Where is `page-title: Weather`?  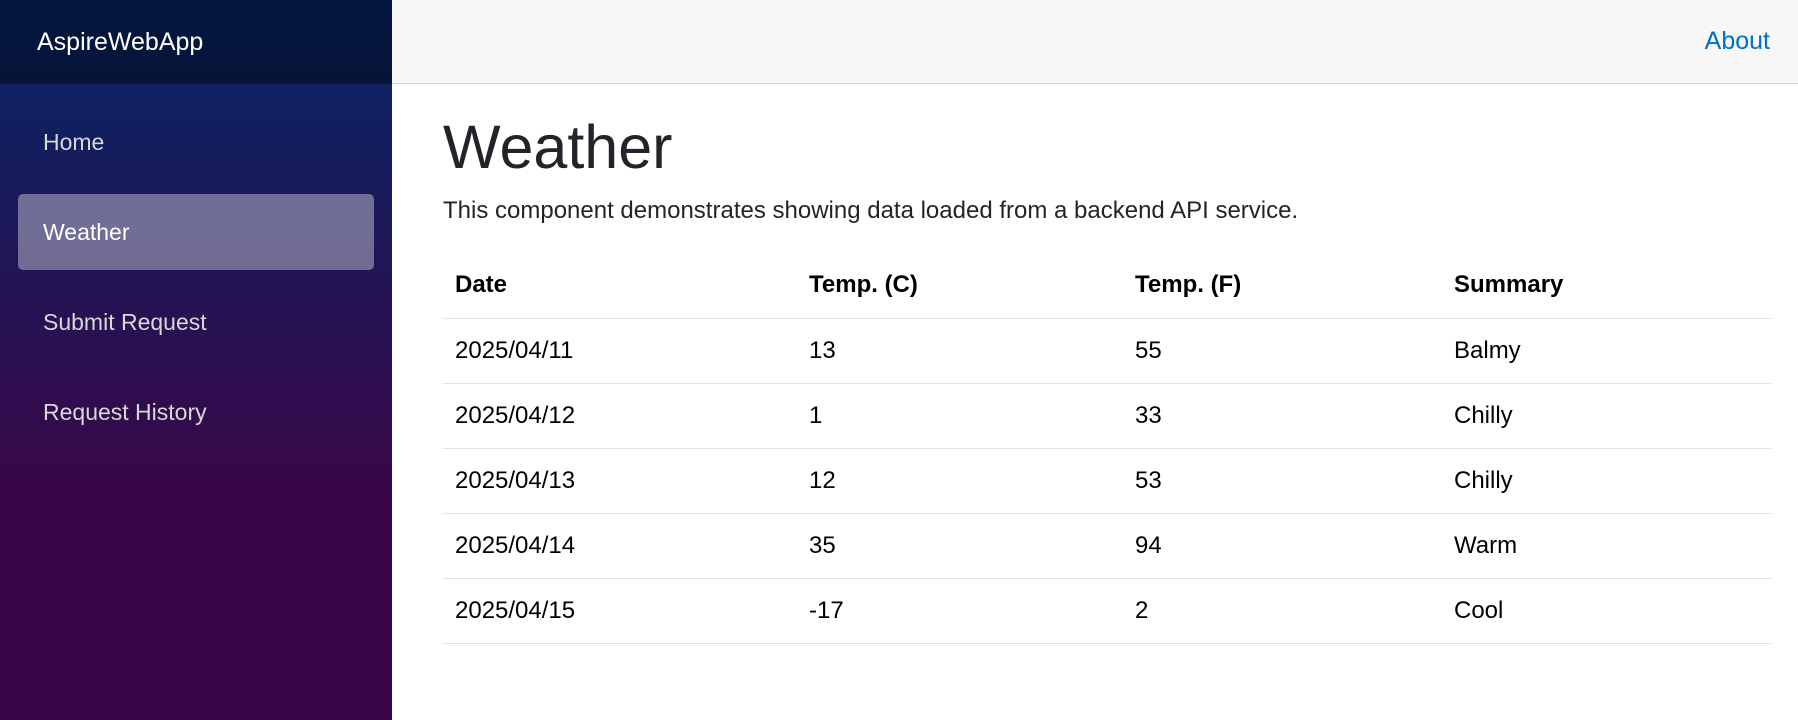
page-title: Weather is located at coordinates (558, 147).